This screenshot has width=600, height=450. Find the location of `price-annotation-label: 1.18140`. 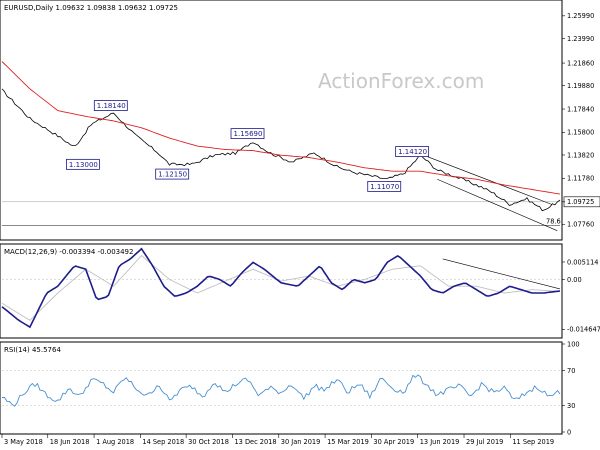

price-annotation-label: 1.18140 is located at coordinates (111, 106).